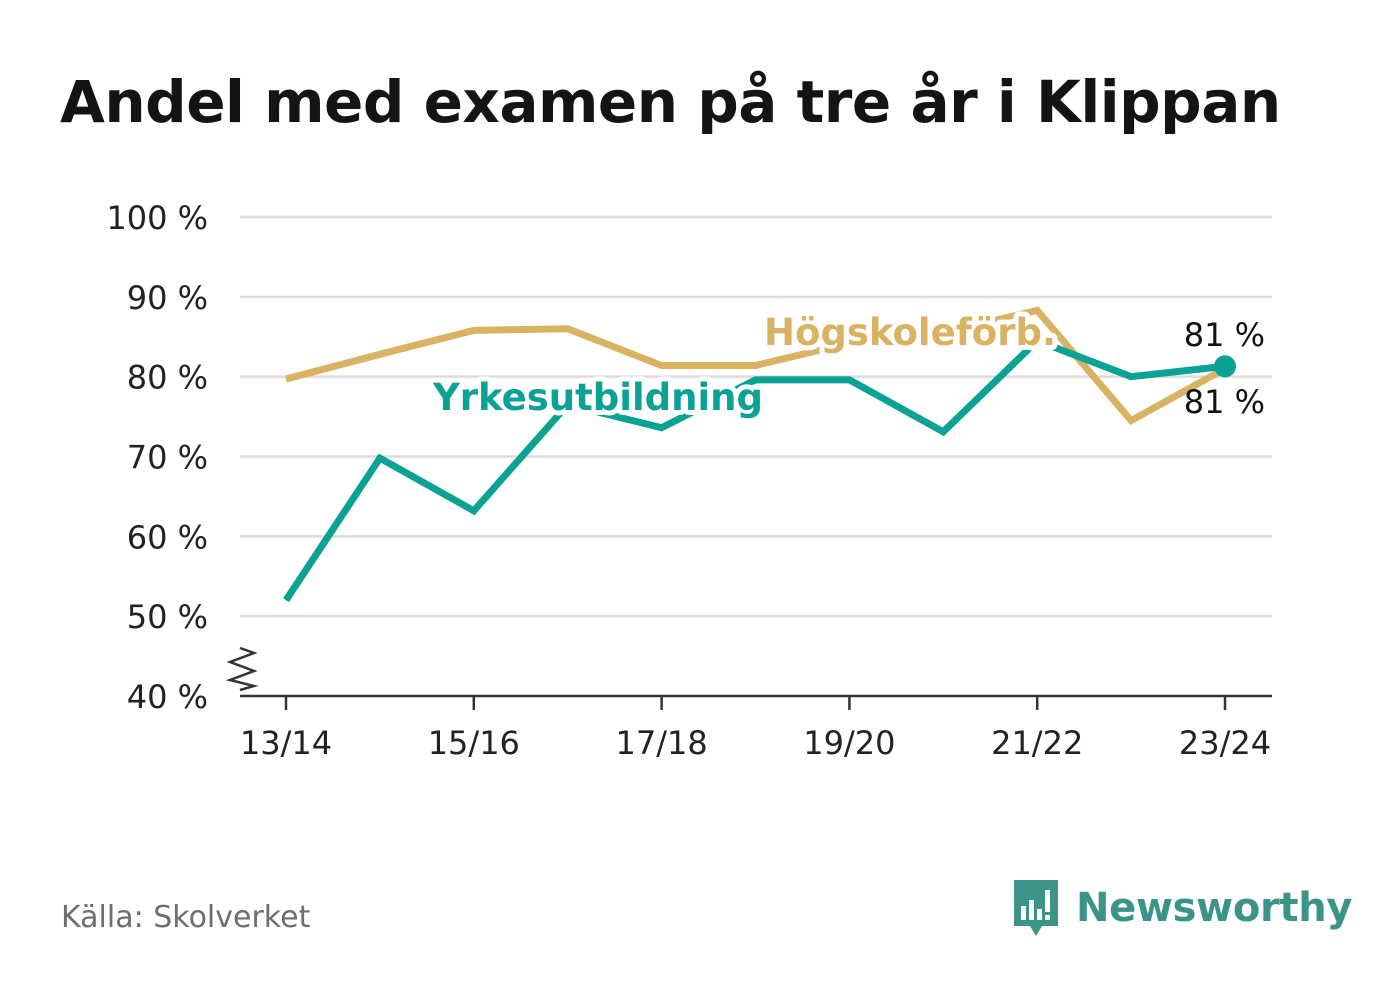 The image size is (1382, 999). I want to click on series-label-hogskoleforb: Högskoleförb., so click(910, 332).